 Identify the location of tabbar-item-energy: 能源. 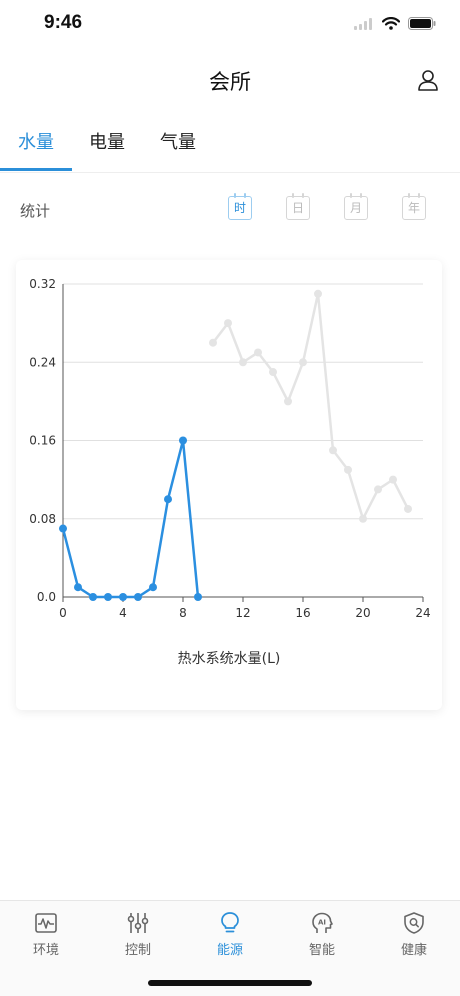
(230, 937).